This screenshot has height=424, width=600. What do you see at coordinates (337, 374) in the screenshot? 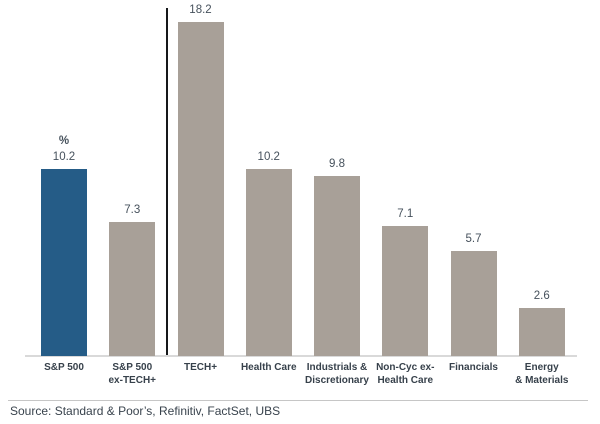
I see `category-label: Industrials & Discretionary` at bounding box center [337, 374].